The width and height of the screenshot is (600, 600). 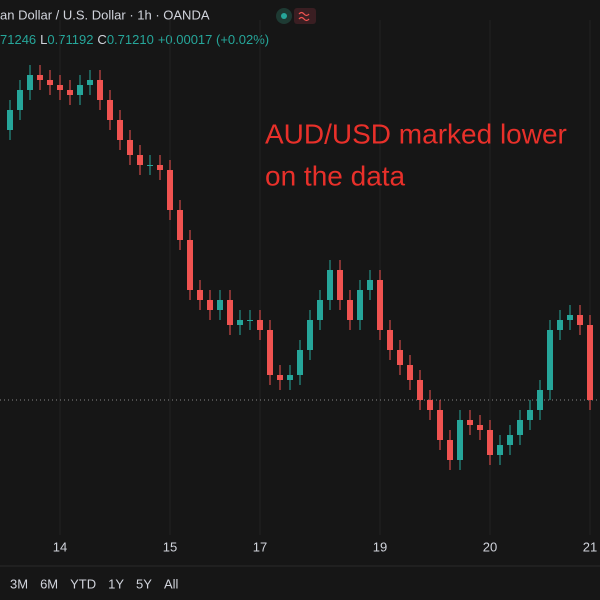 What do you see at coordinates (171, 583) in the screenshot?
I see `range-button: All` at bounding box center [171, 583].